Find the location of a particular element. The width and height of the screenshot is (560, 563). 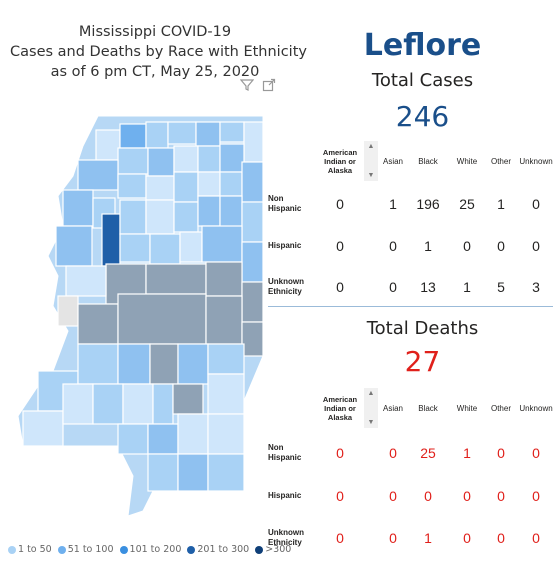

column-header: White is located at coordinates (467, 408).